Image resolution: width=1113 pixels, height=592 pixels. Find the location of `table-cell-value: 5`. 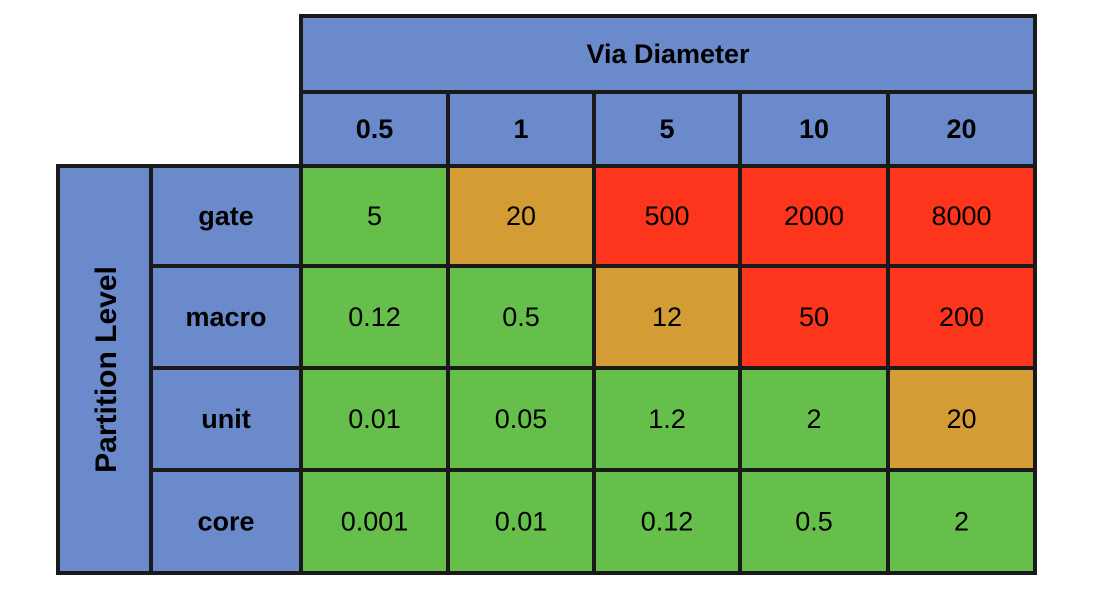

table-cell-value: 5 is located at coordinates (374, 216).